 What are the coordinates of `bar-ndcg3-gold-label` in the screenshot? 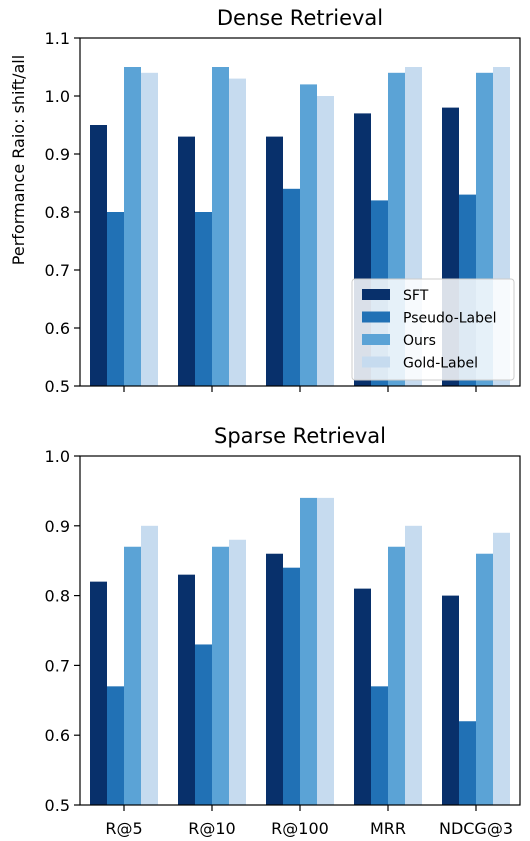 It's located at (501, 668).